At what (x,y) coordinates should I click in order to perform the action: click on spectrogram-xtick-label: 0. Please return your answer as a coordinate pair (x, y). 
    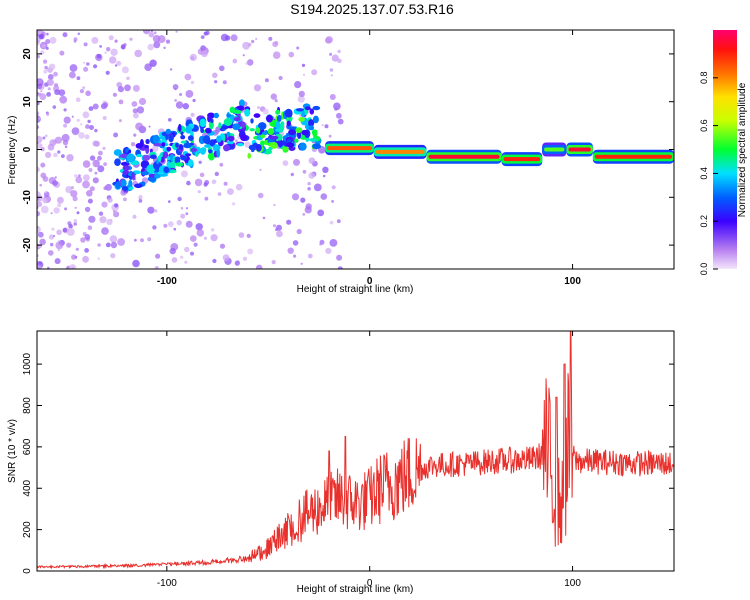
    Looking at the image, I should click on (370, 281).